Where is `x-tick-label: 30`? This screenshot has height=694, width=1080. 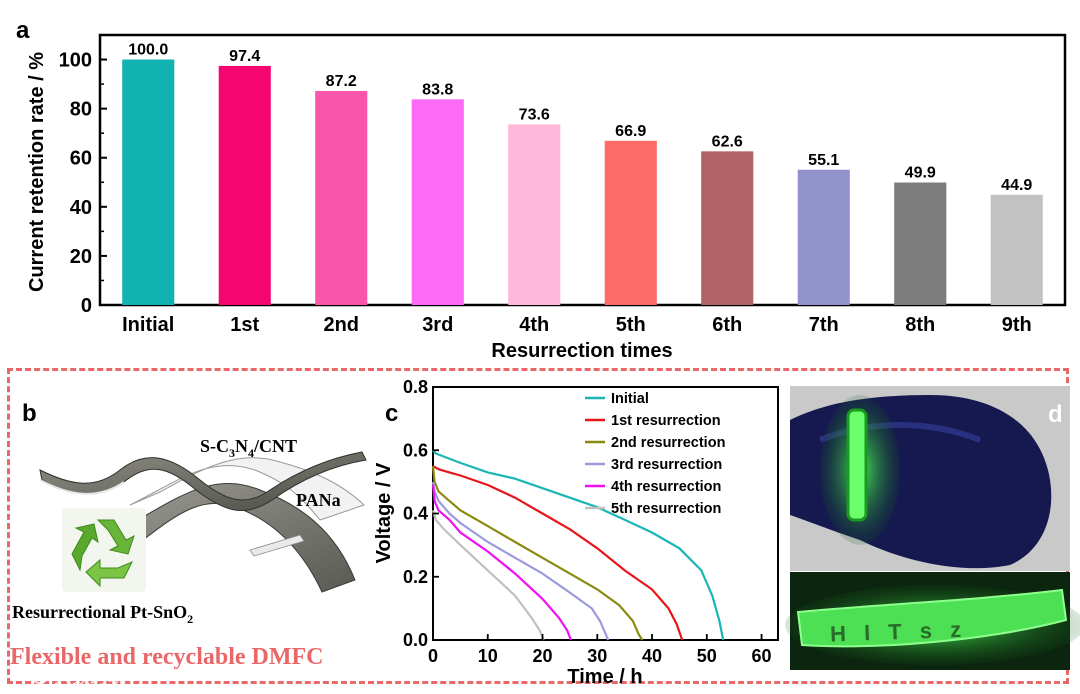 x-tick-label: 30 is located at coordinates (597, 656).